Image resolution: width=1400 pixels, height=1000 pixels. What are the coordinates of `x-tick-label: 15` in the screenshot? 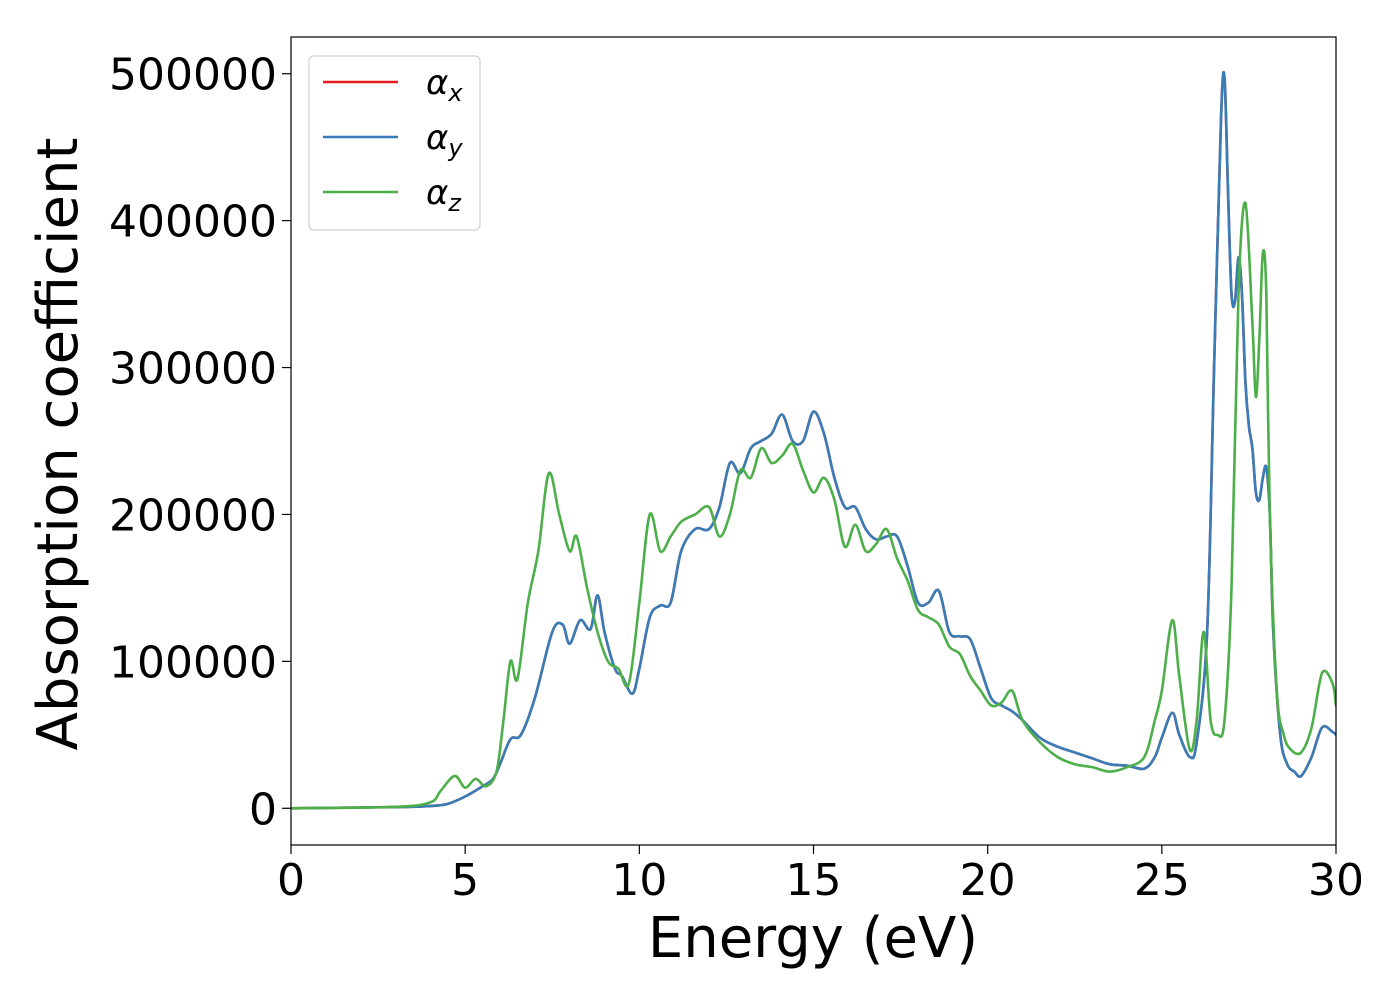 It's located at (814, 880).